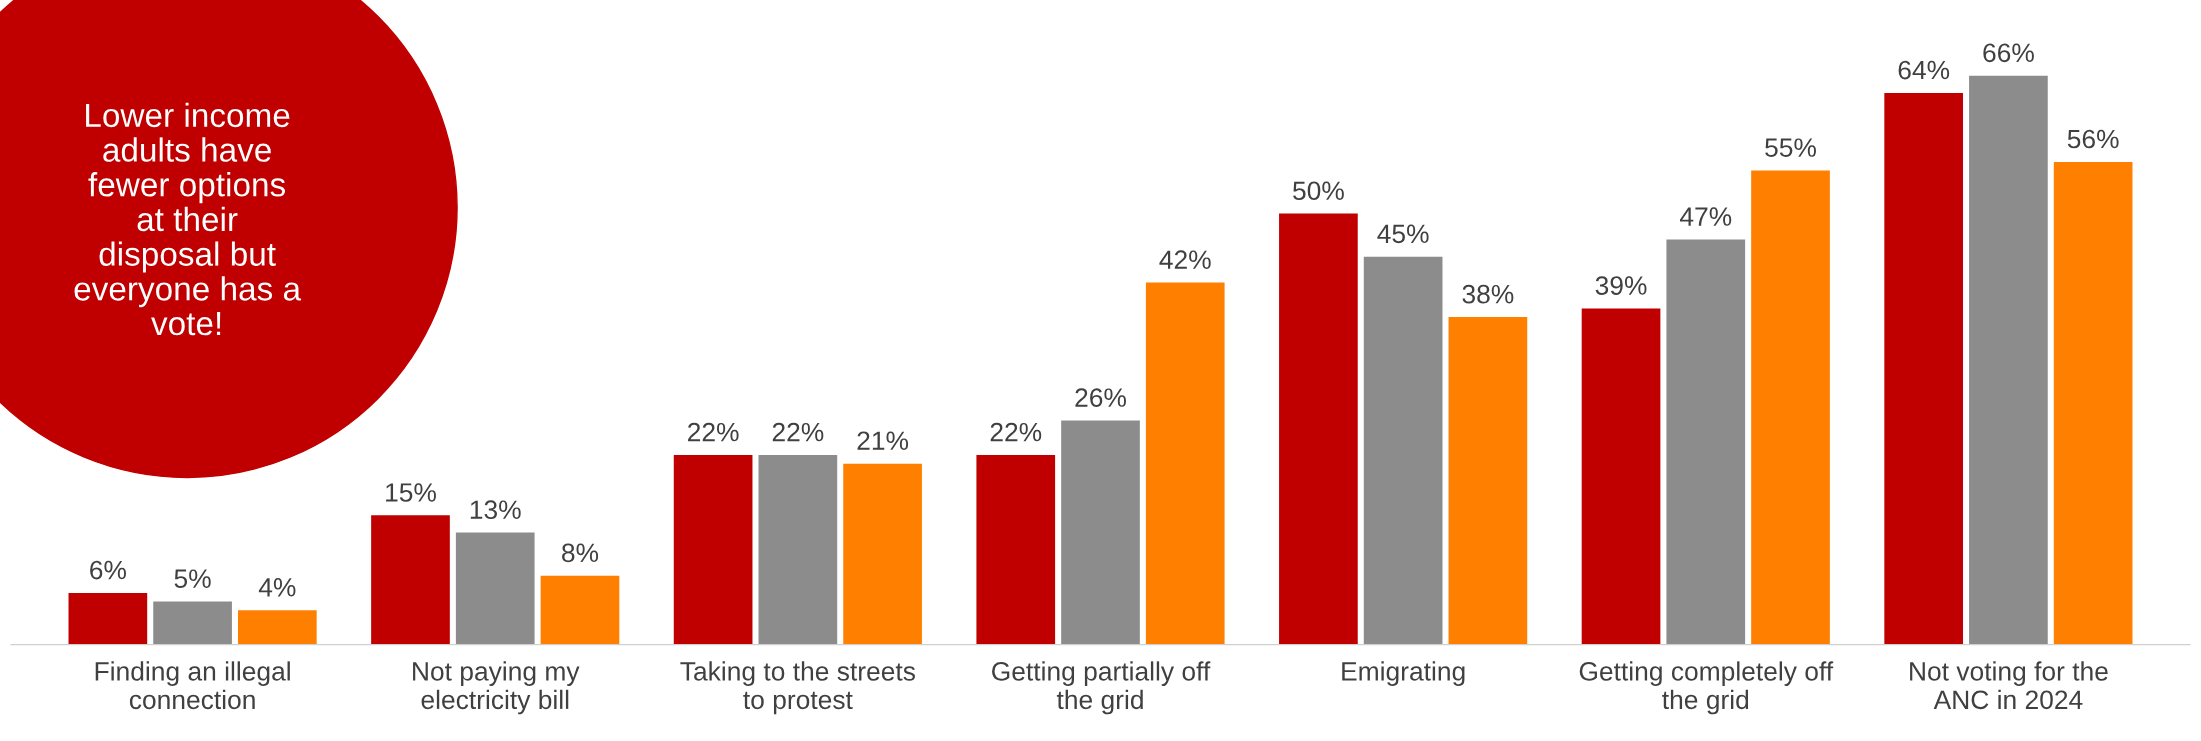  What do you see at coordinates (1100, 397) in the screenshot?
I see `data-label: 26%` at bounding box center [1100, 397].